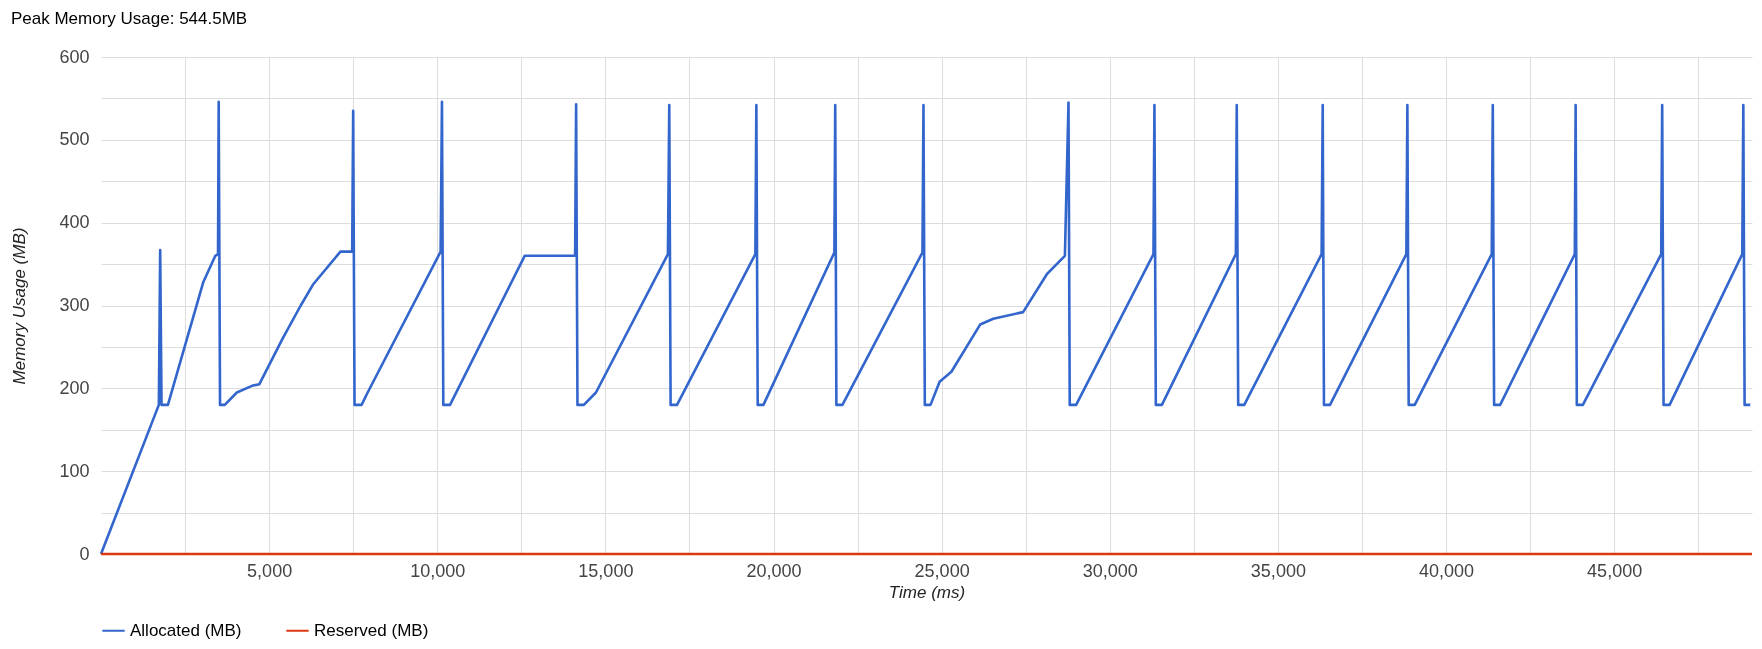 This screenshot has height=649, width=1762. I want to click on chart-title: Peak Memory Usage: 544.5MB, so click(129, 18).